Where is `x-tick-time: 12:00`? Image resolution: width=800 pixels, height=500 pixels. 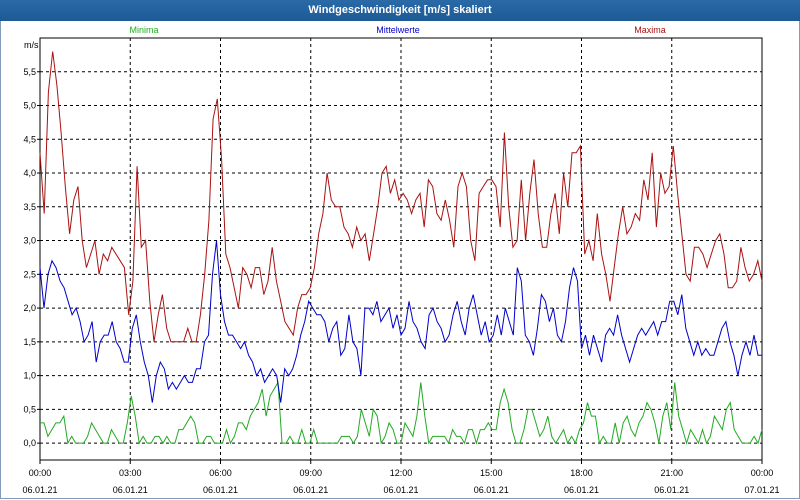 x-tick-time: 12:00 is located at coordinates (401, 473).